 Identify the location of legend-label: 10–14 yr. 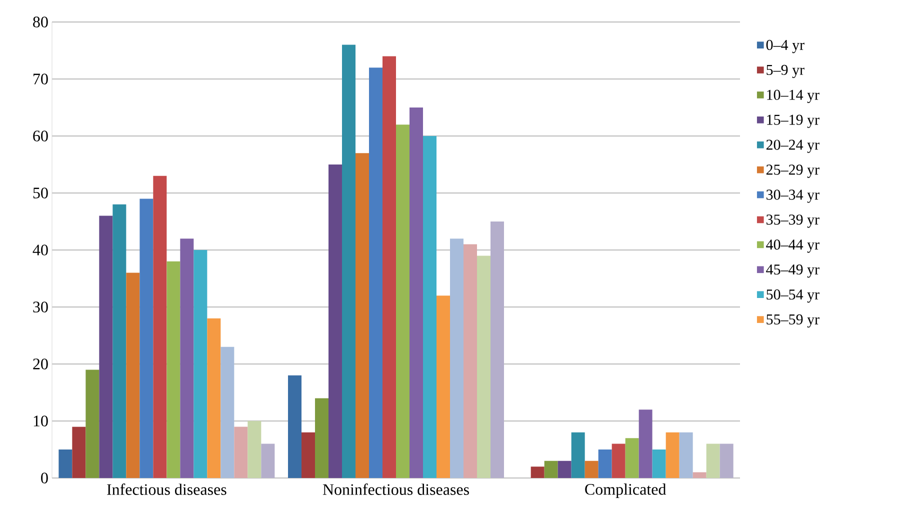
(793, 96).